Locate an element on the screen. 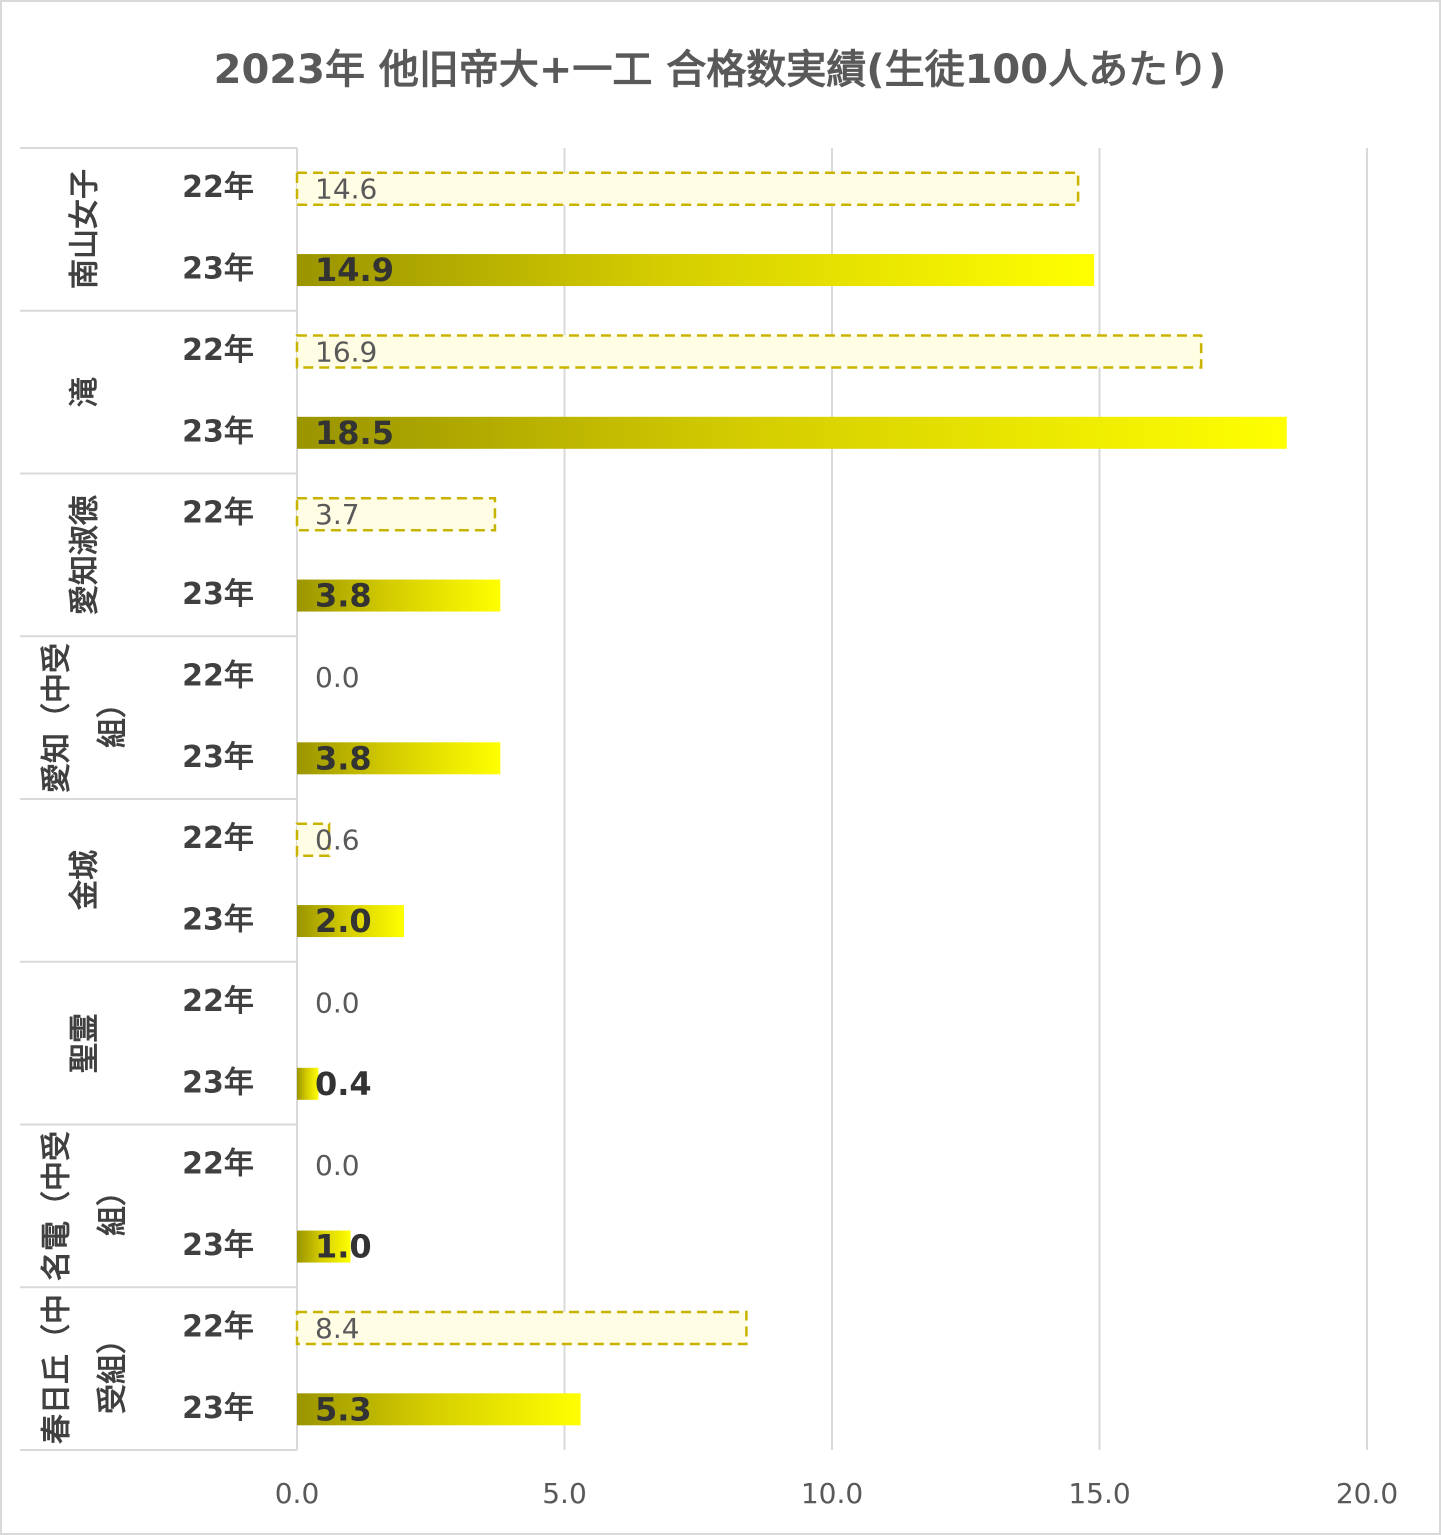  group-label: 名電（中受組） is located at coordinates (84, 1205).